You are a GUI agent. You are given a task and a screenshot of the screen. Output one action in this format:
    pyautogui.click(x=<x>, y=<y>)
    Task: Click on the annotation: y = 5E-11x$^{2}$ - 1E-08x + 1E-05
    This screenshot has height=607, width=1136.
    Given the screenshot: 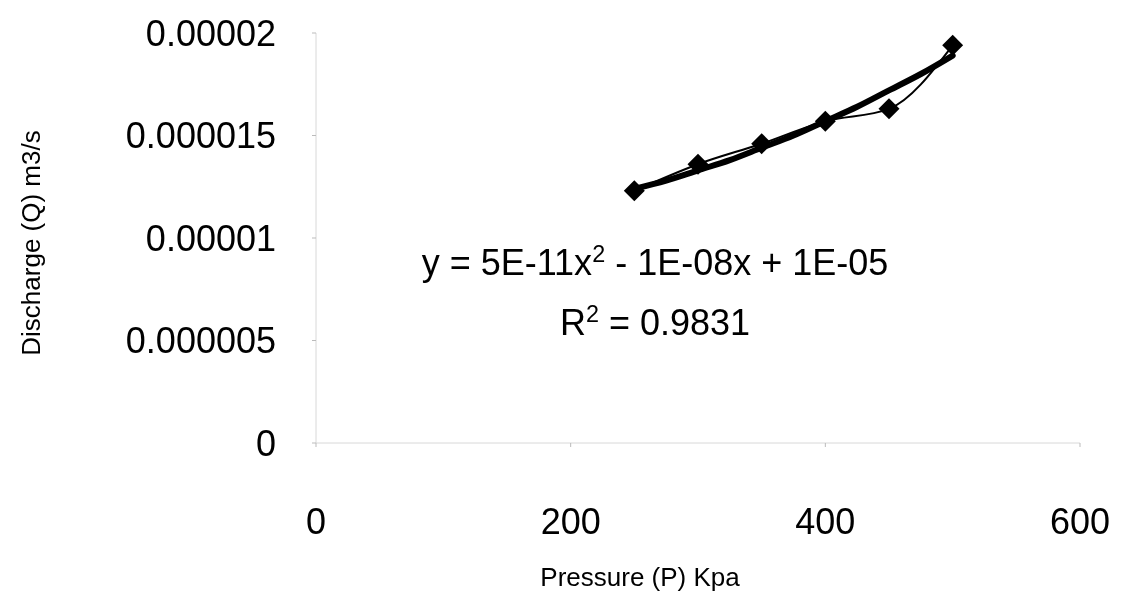 What is the action you would take?
    pyautogui.click(x=655, y=261)
    